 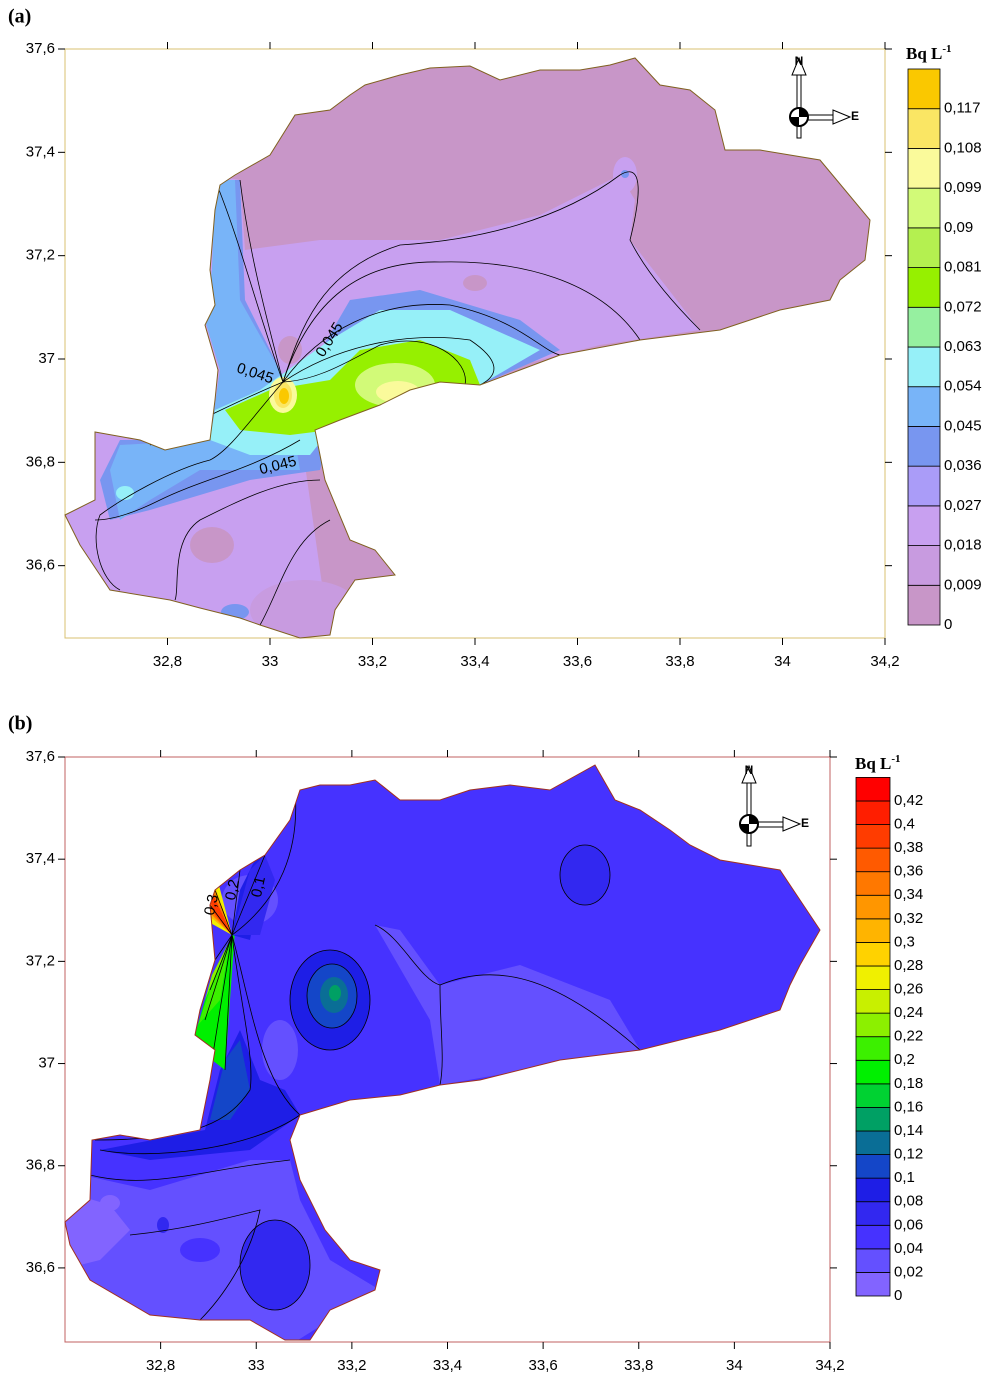 What do you see at coordinates (40, 1165) in the screenshot?
I see `y-tick-label: 36,8` at bounding box center [40, 1165].